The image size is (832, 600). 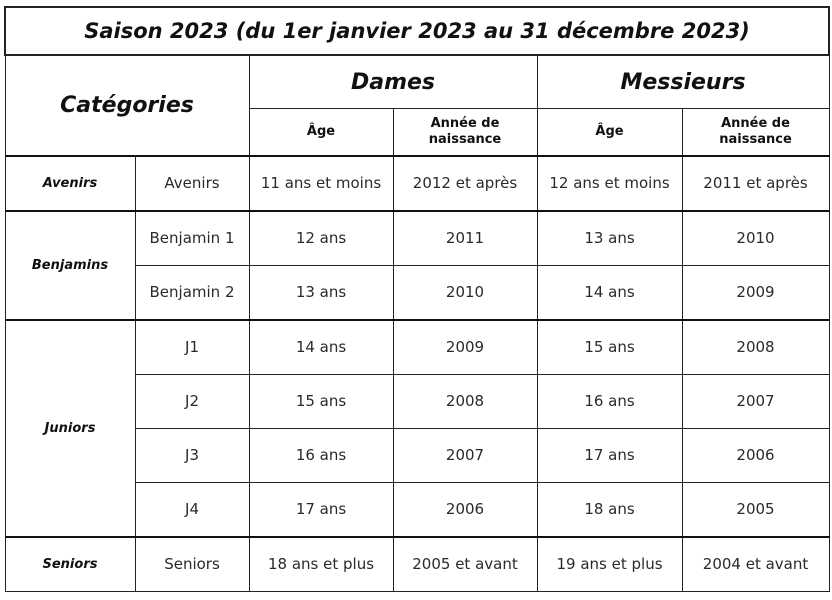 What do you see at coordinates (683, 81) in the screenshot?
I see `messieurs-header: Messieurs` at bounding box center [683, 81].